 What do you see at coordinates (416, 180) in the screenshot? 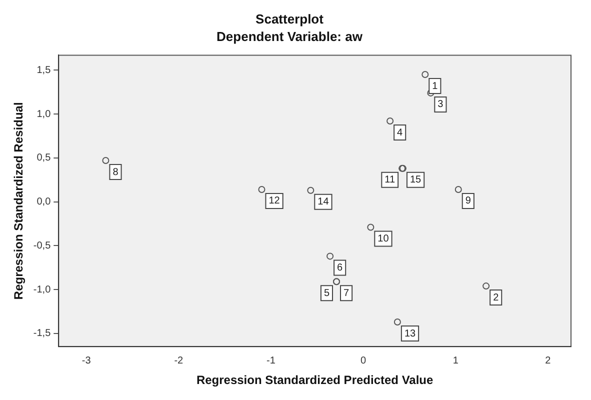
I see `annotation: 15` at bounding box center [416, 180].